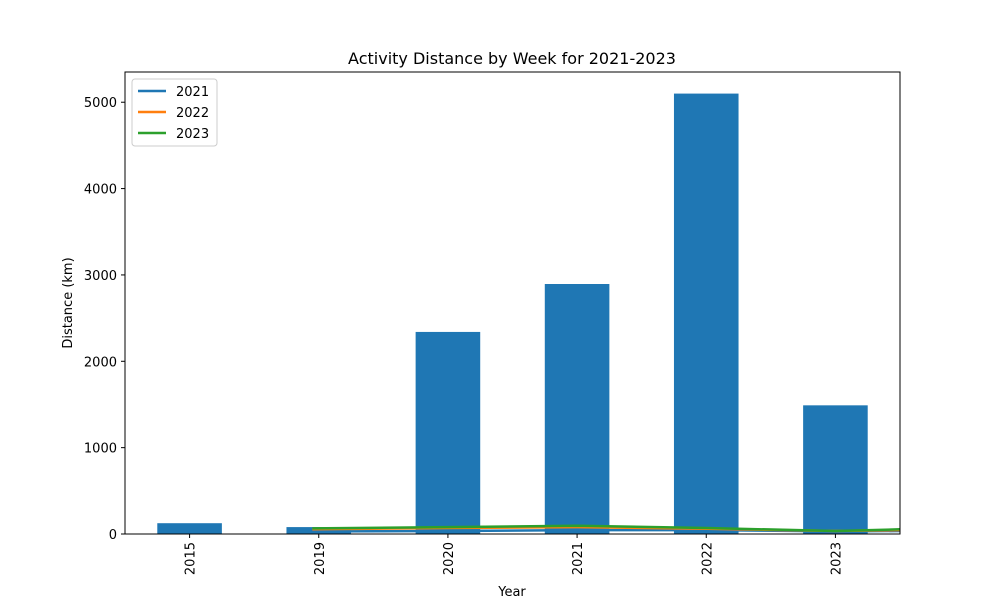  I want to click on legend: 2021 2022 2023, so click(174, 112).